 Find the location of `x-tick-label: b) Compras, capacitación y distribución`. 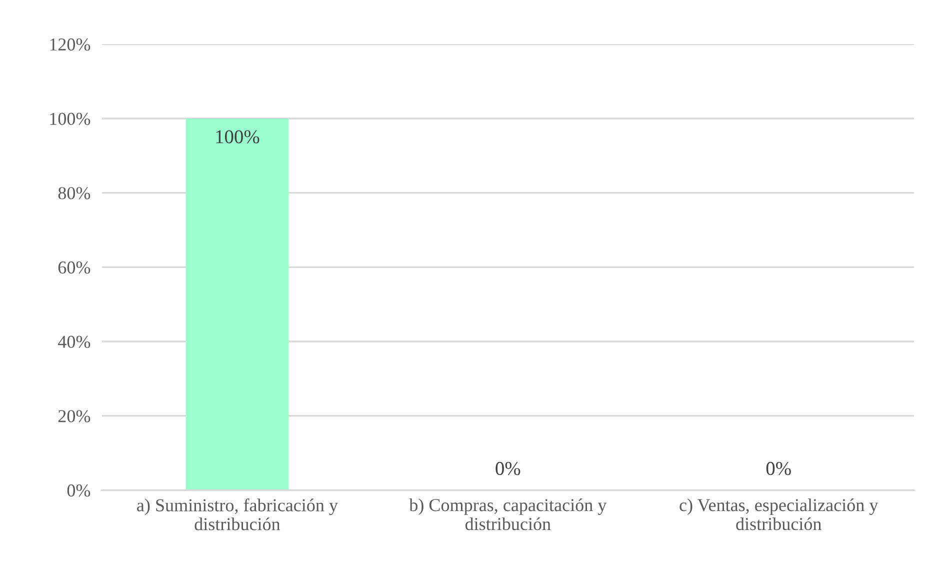

x-tick-label: b) Compras, capacitación y distribución is located at coordinates (508, 514).